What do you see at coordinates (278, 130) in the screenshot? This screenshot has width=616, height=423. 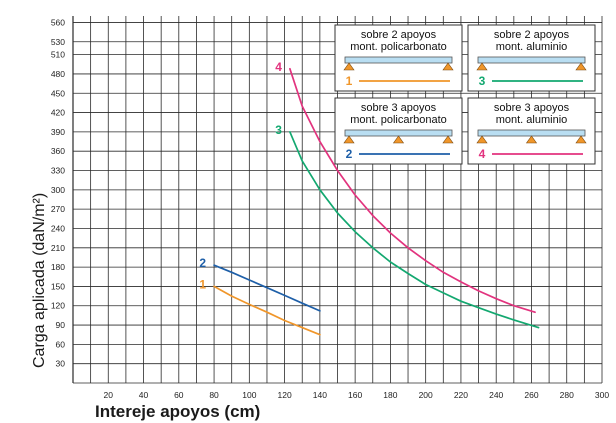 I see `series-label-3: 3` at bounding box center [278, 130].